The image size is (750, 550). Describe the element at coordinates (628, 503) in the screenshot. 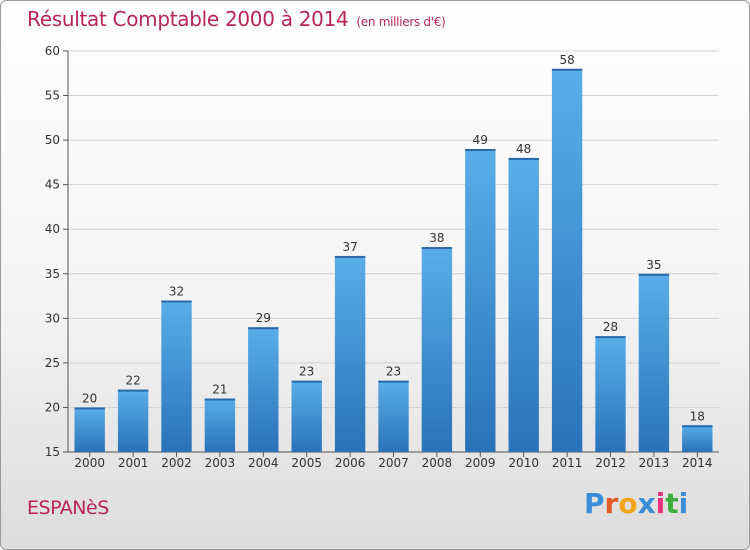

I see `logo-letter: o` at that location.